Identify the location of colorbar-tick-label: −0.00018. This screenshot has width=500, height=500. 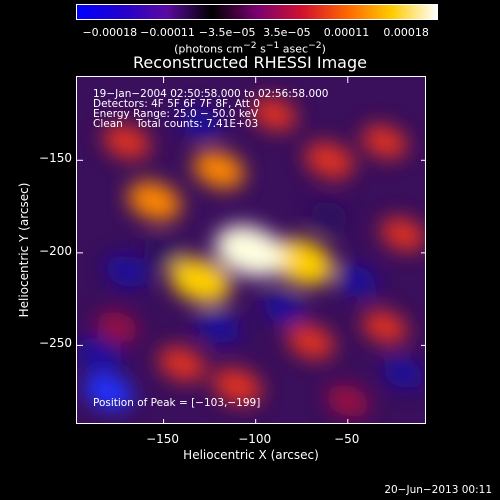
(110, 32).